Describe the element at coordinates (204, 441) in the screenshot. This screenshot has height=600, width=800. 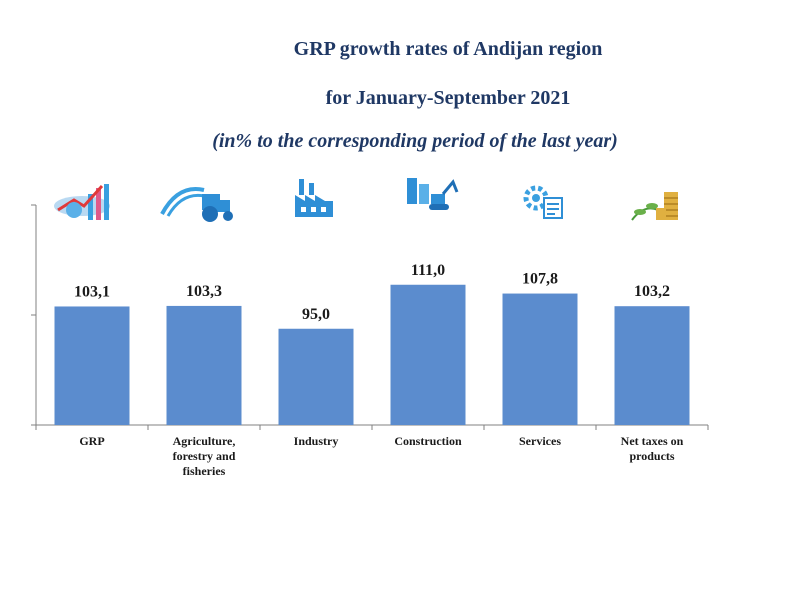
I see `x-tick-label-line: Agriculture,` at that location.